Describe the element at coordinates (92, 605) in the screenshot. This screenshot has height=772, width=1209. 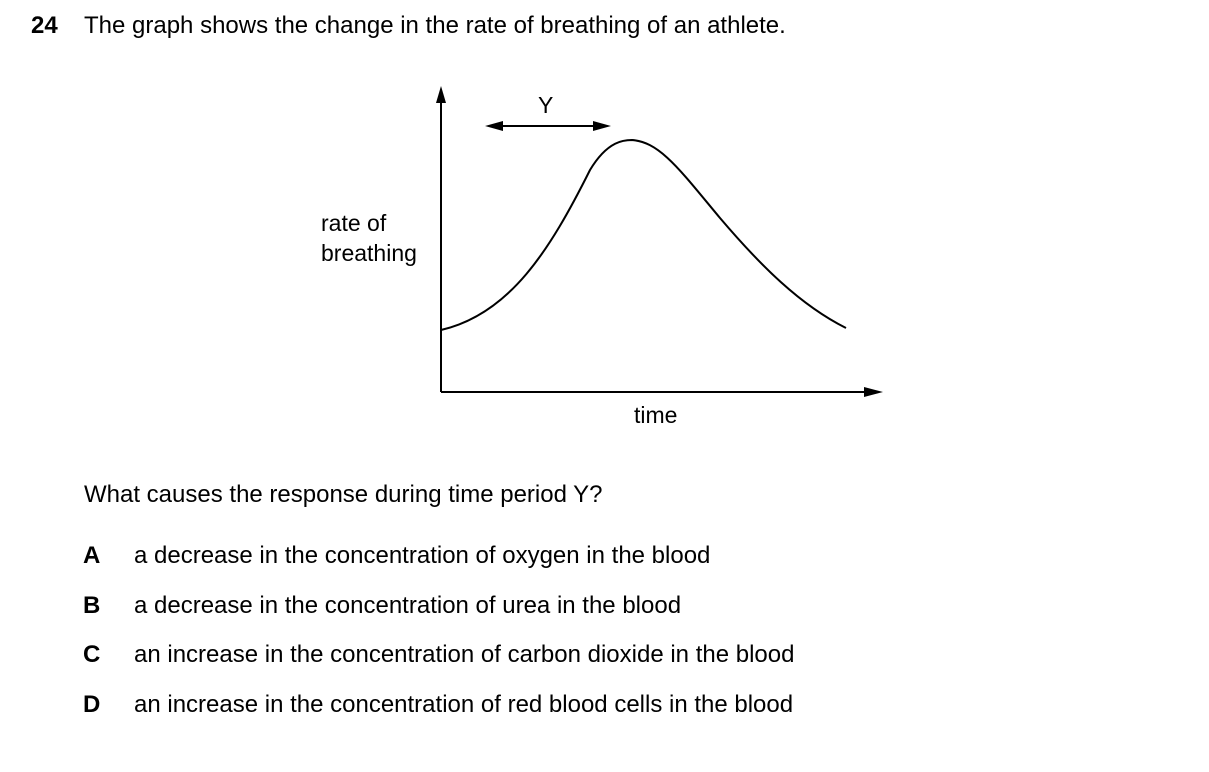
I see `option-letter: B` at that location.